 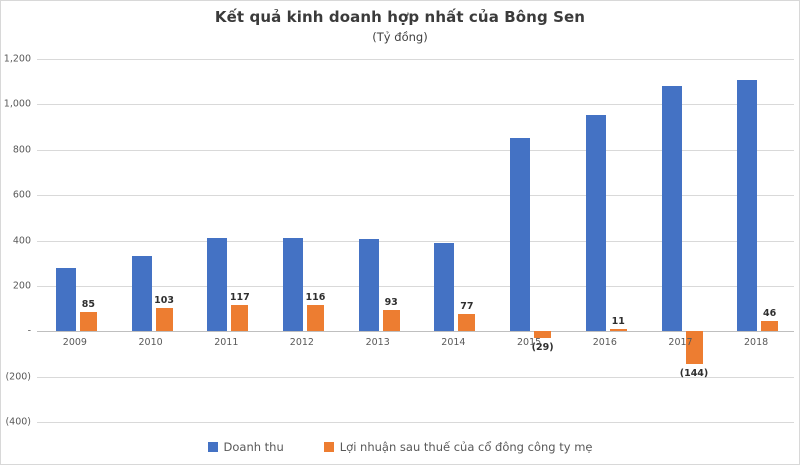 I want to click on x-axis-label: 2009, so click(x=74, y=343).